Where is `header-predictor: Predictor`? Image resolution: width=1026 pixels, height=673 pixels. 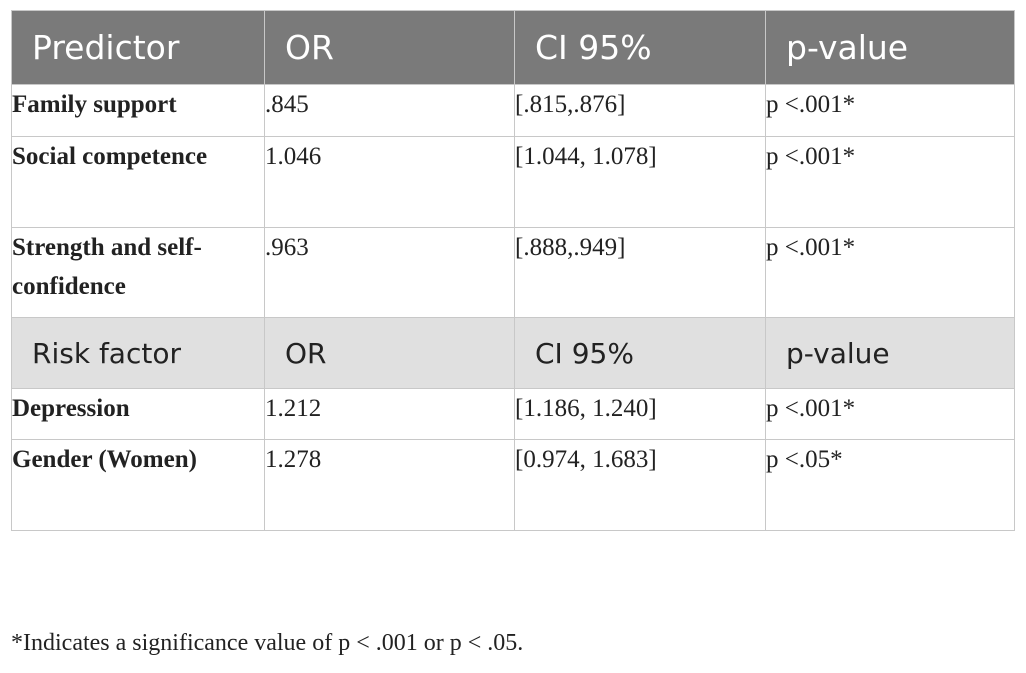
header-predictor: Predictor is located at coordinates (138, 47).